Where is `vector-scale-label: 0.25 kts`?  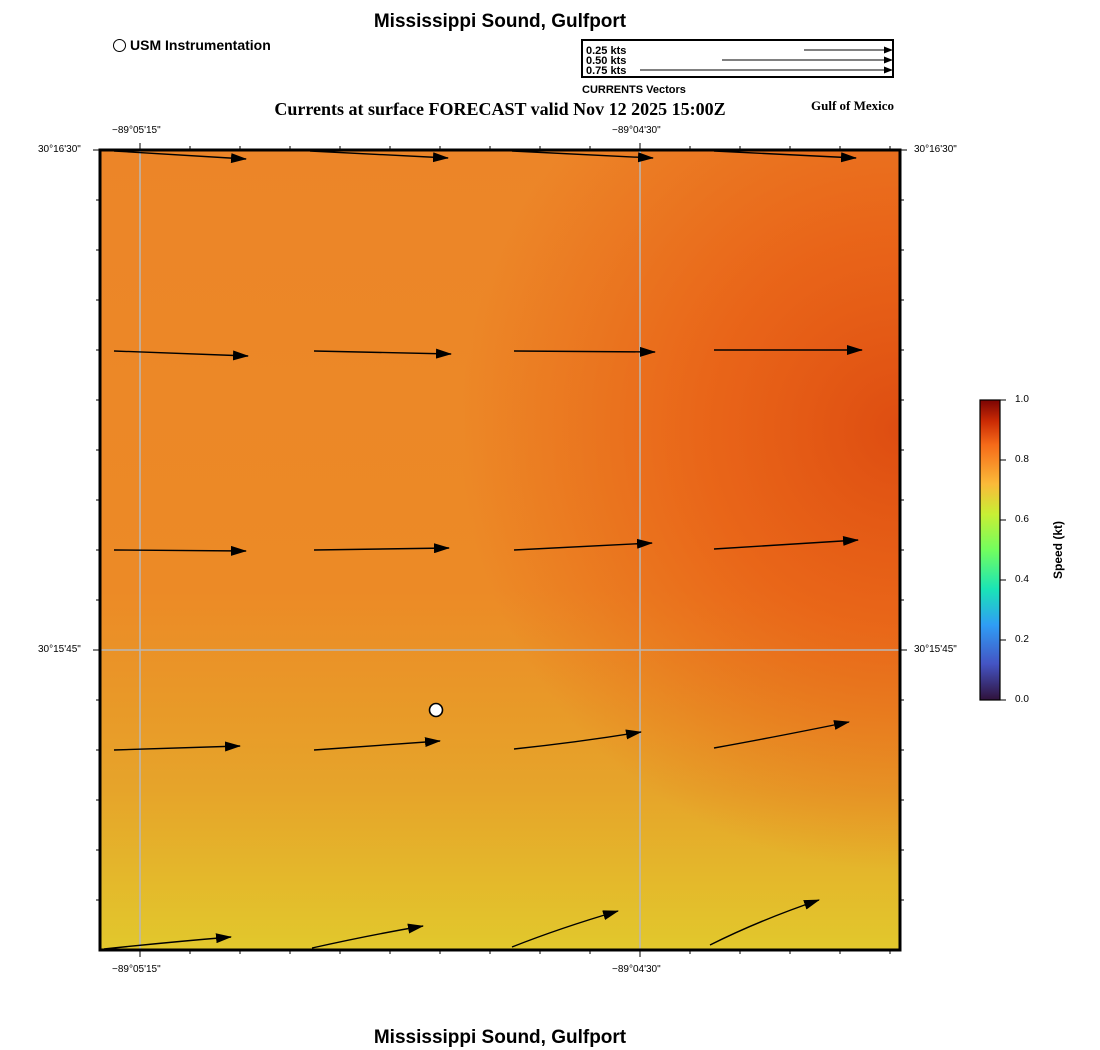 vector-scale-label: 0.25 kts is located at coordinates (606, 51).